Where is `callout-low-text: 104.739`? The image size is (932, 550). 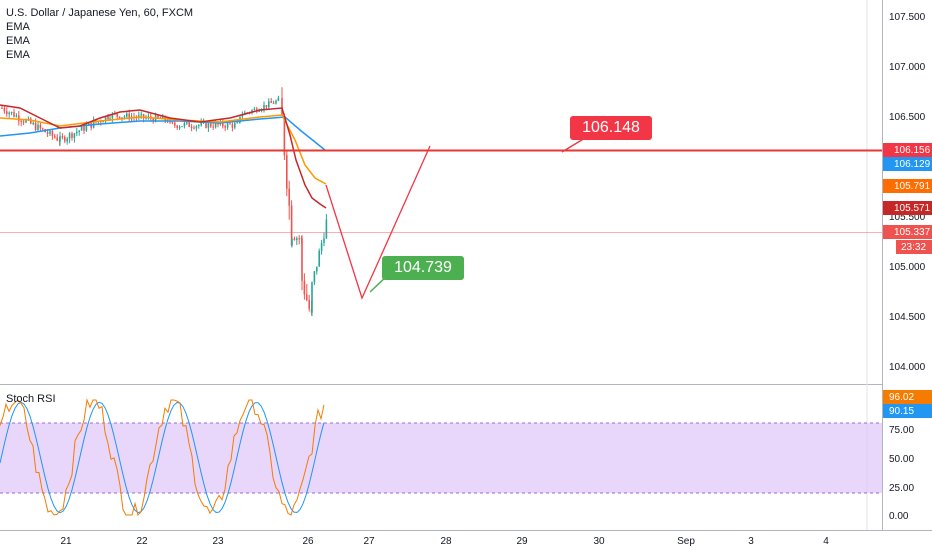
callout-low-text: 104.739 is located at coordinates (423, 267).